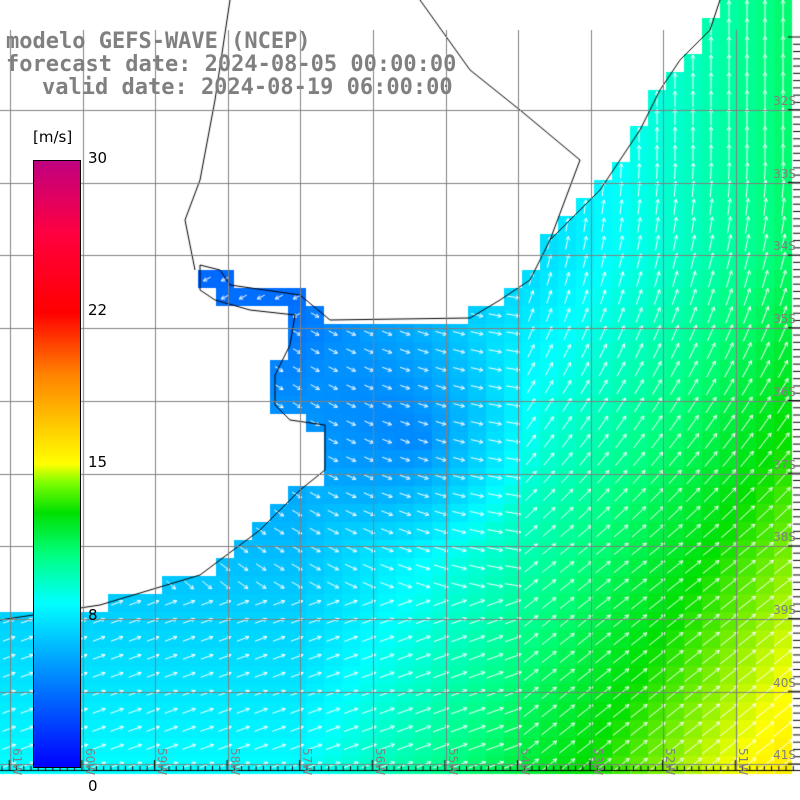  I want to click on lat-label: 41S, so click(784, 755).